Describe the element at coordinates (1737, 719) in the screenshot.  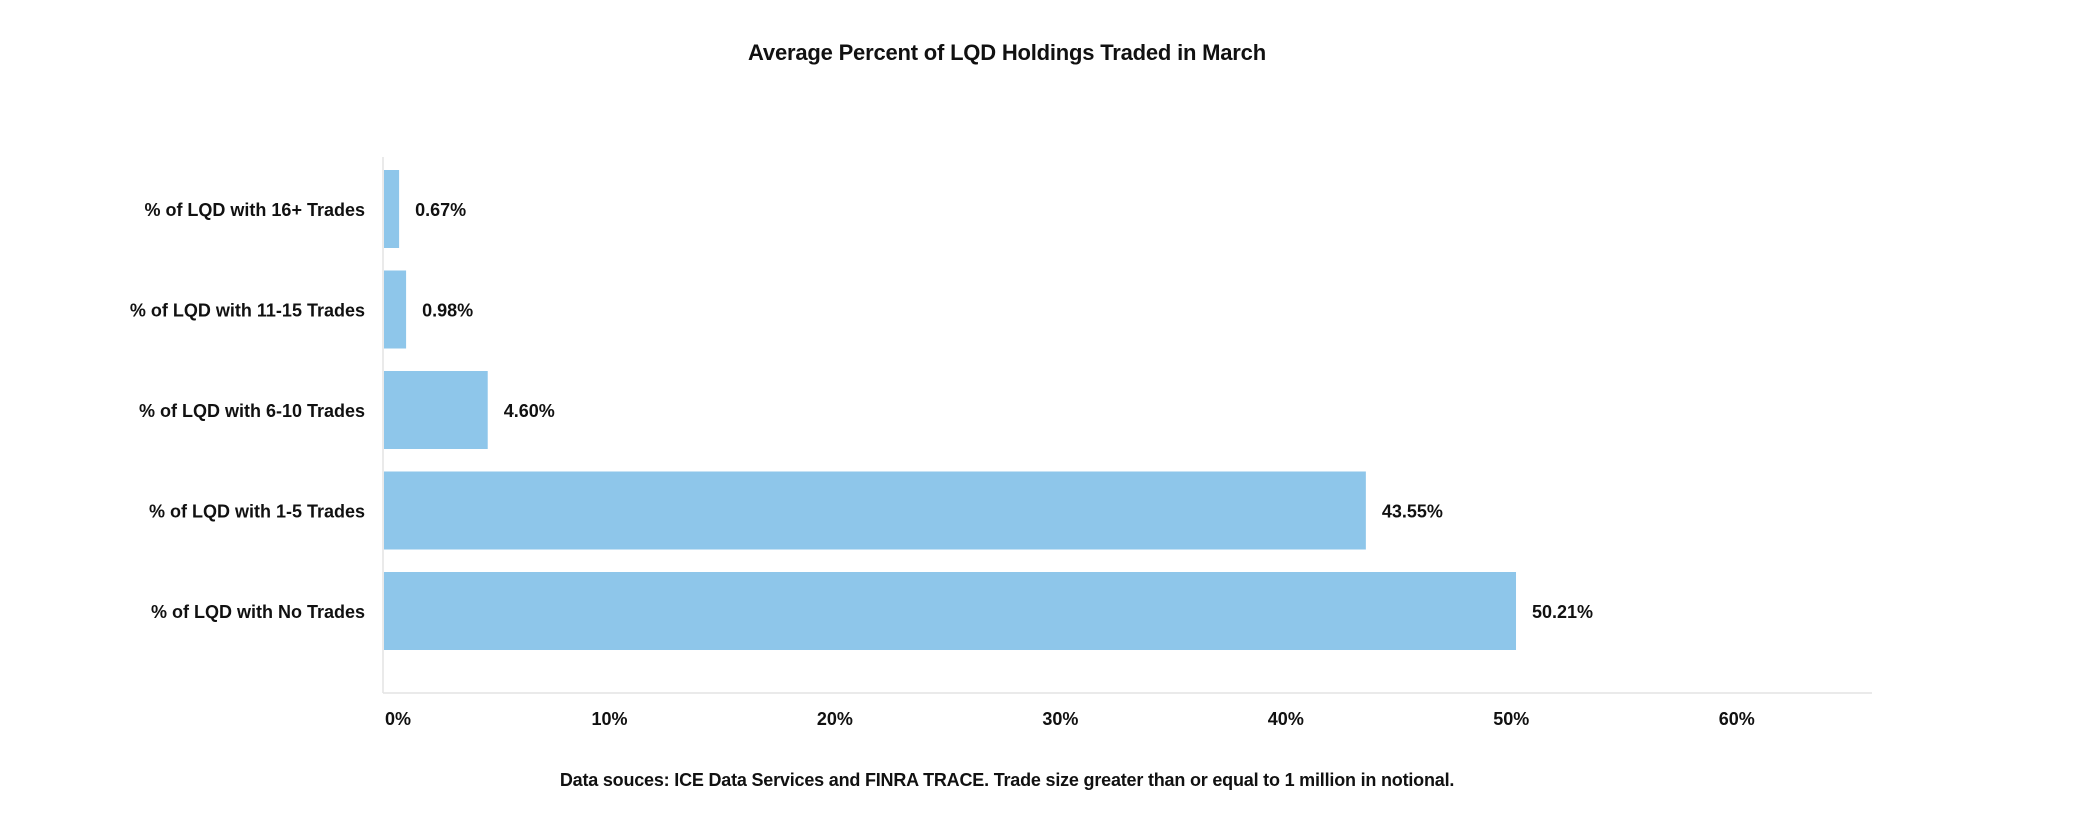
I see `x-tick-label: 60%` at that location.